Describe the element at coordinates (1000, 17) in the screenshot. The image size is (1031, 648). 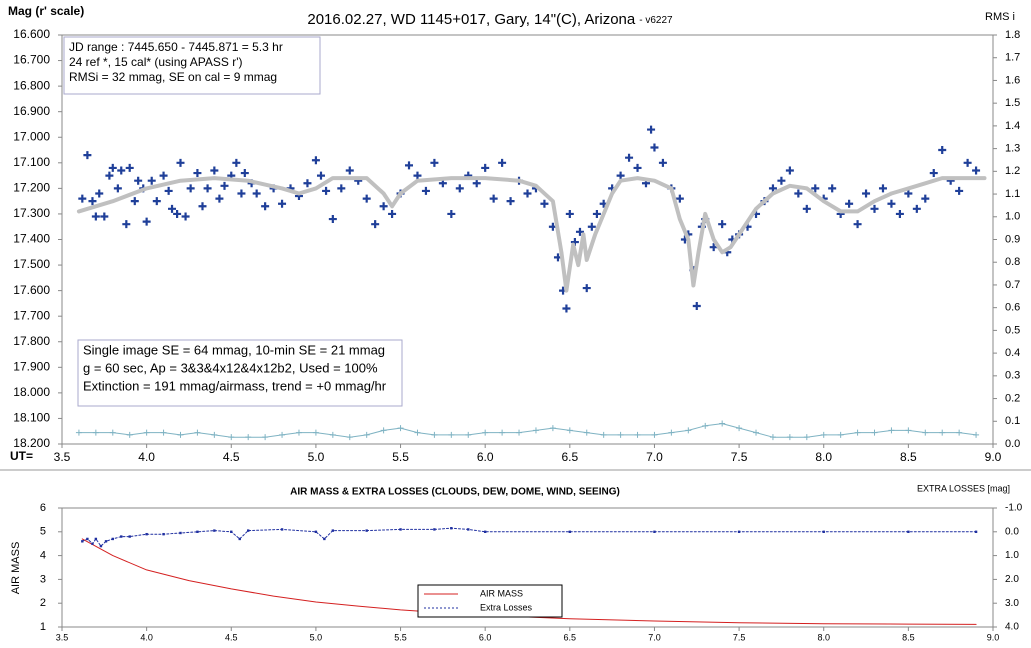
I see `y2-axis-label: RMS i` at that location.